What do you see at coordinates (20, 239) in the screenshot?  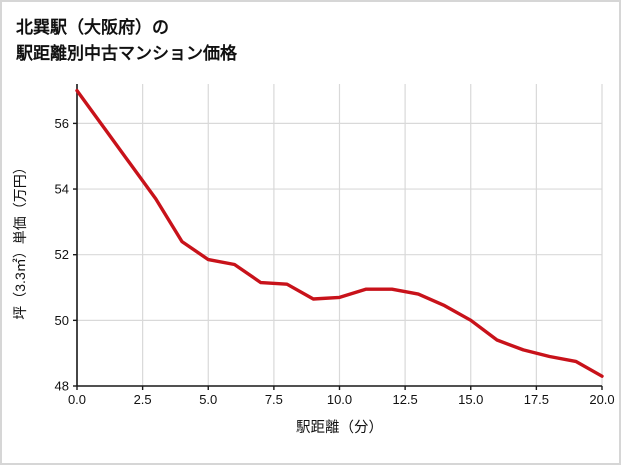 I see `y-axis-label: 坪（3.3㎡）単価（万円）` at bounding box center [20, 239].